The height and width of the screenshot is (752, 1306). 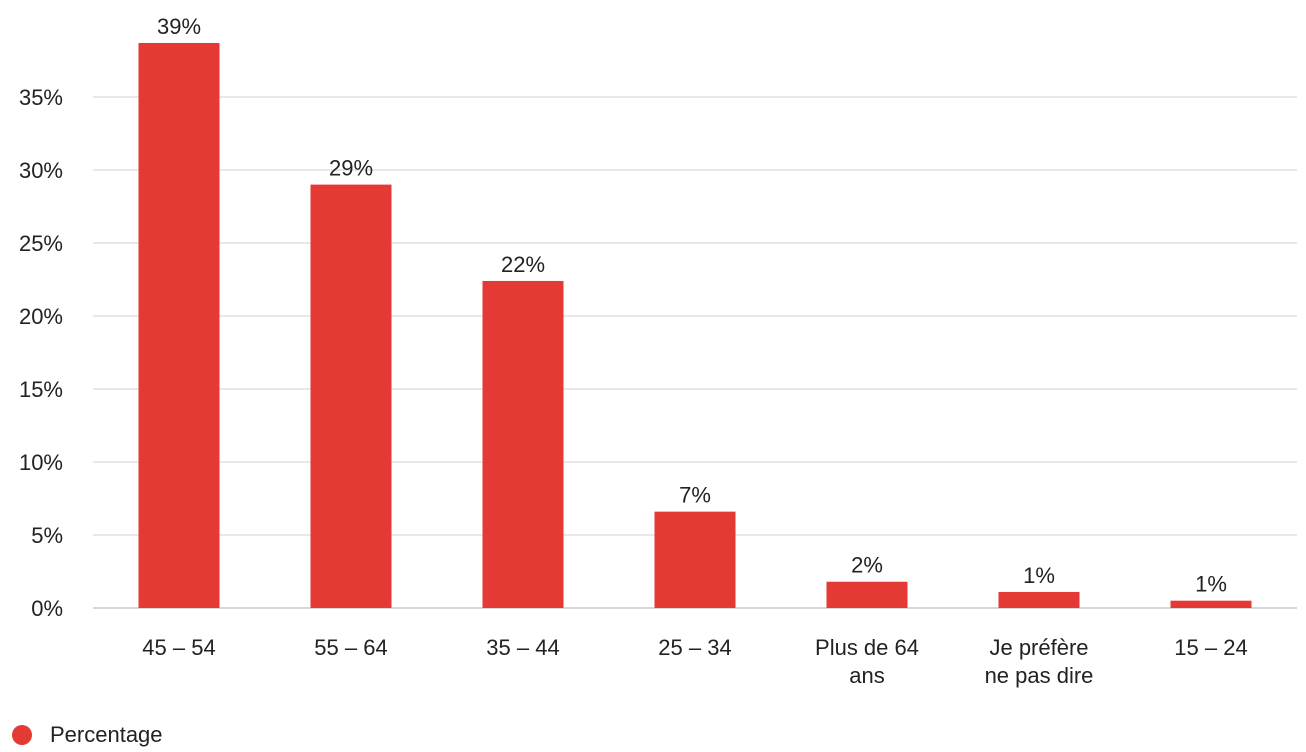 What do you see at coordinates (522, 647) in the screenshot?
I see `x-tick-label: 35 – 44` at bounding box center [522, 647].